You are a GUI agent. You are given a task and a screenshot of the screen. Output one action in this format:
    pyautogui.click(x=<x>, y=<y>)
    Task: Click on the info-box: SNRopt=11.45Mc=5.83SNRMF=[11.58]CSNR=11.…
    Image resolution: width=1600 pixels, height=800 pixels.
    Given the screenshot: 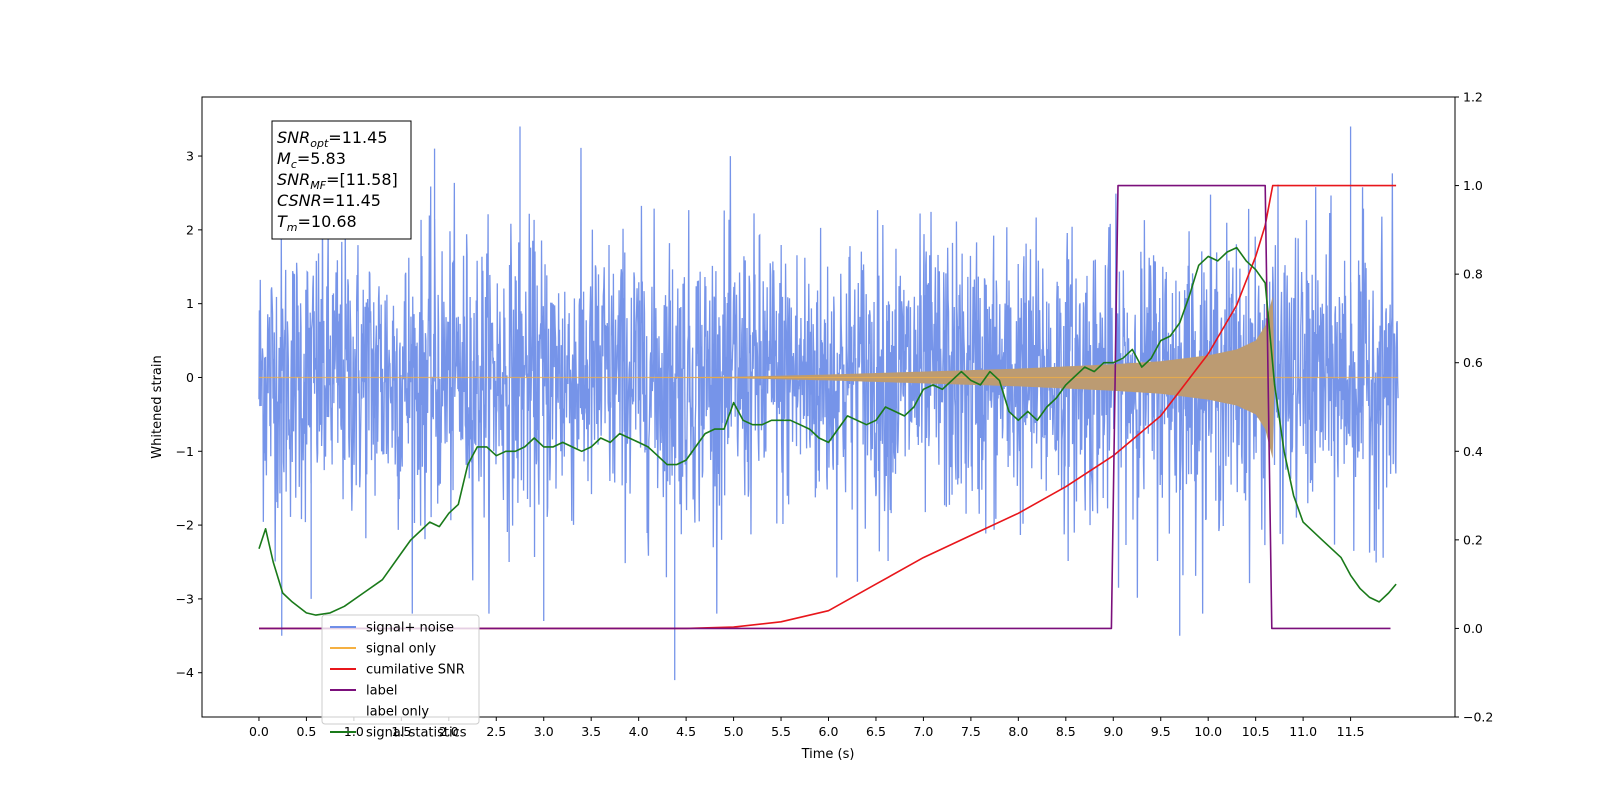 What is the action you would take?
    pyautogui.click(x=341, y=180)
    